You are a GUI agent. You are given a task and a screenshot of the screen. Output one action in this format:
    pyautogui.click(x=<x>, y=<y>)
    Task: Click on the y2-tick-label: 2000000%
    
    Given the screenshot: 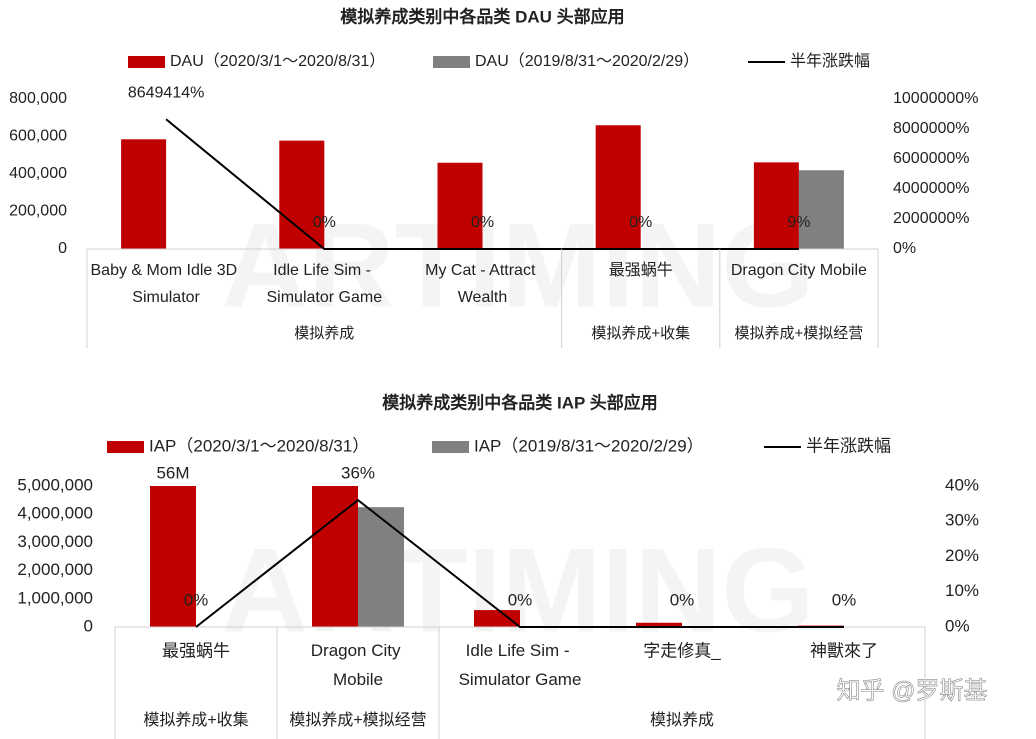 What is the action you would take?
    pyautogui.click(x=931, y=218)
    